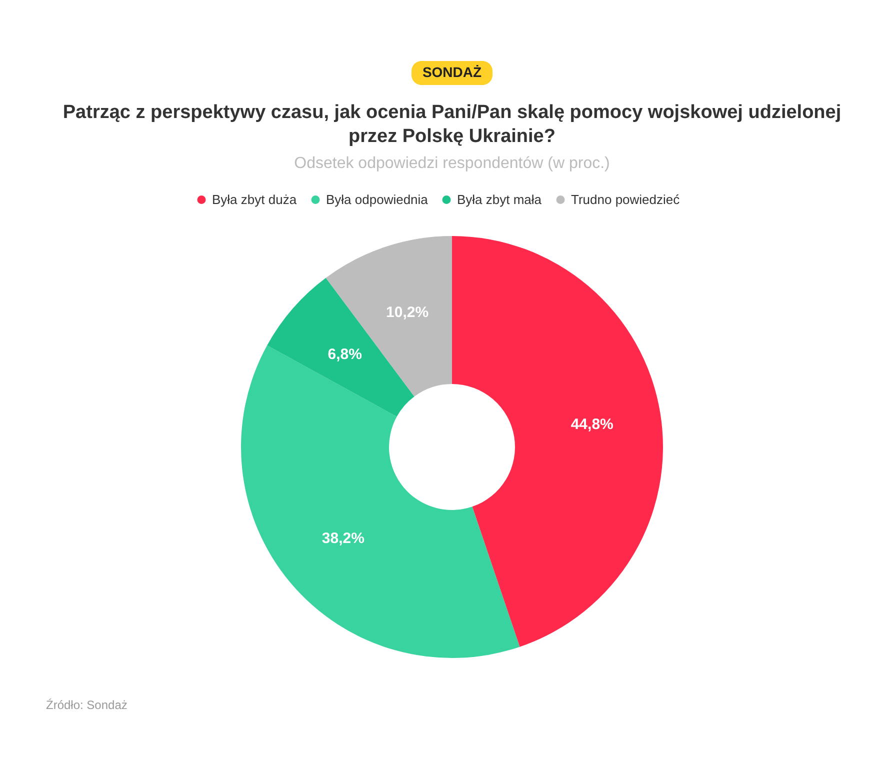 The width and height of the screenshot is (892, 757). Describe the element at coordinates (345, 354) in the screenshot. I see `data-label: 6,8%` at that location.